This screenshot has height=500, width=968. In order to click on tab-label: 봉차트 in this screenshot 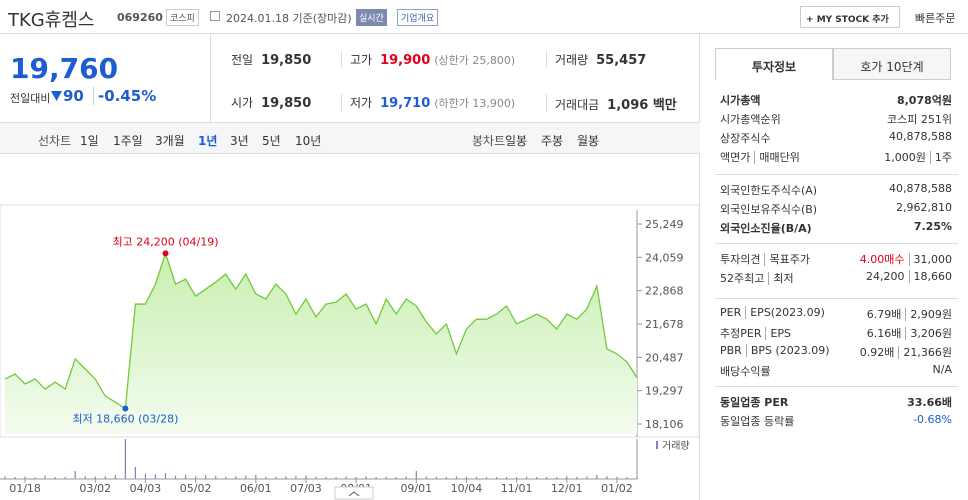, I will do `click(489, 141)`.